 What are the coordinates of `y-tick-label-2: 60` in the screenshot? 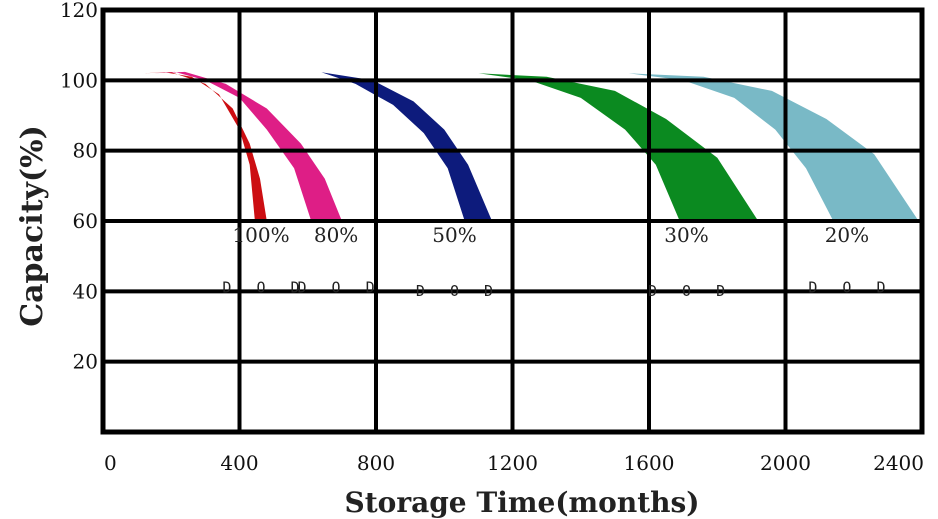 It's located at (85, 221).